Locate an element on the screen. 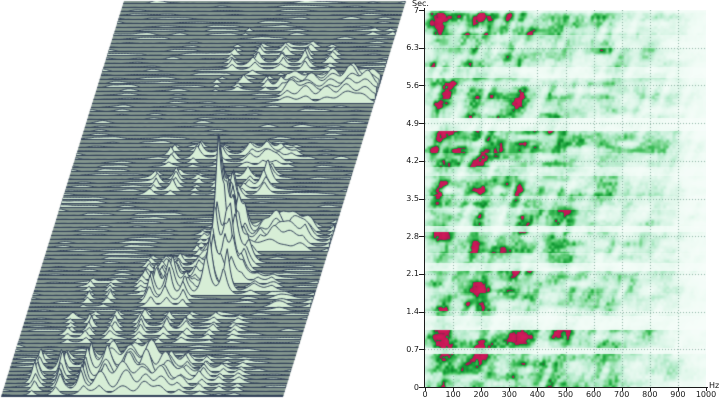  x-tick-label: 400 is located at coordinates (537, 394).